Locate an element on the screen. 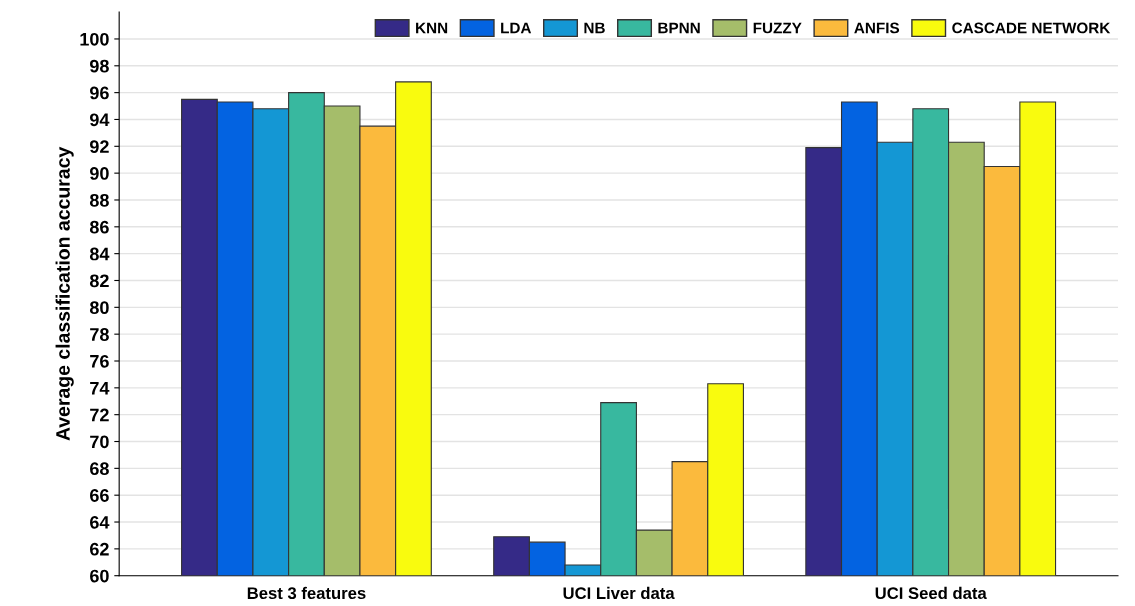 This screenshot has height=606, width=1135. y-tick-label: 88 is located at coordinates (99, 200).